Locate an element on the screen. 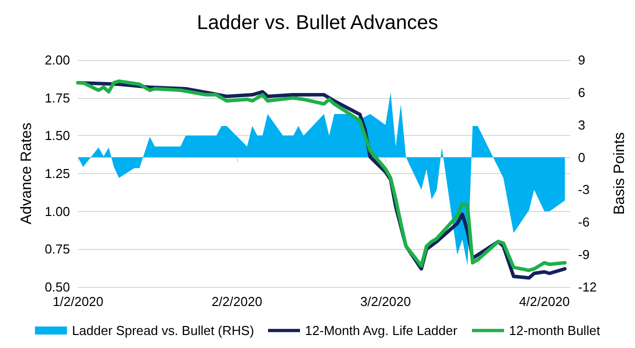 Image resolution: width=635 pixels, height=348 pixels. y-tick-label: 0.50 is located at coordinates (57, 287).